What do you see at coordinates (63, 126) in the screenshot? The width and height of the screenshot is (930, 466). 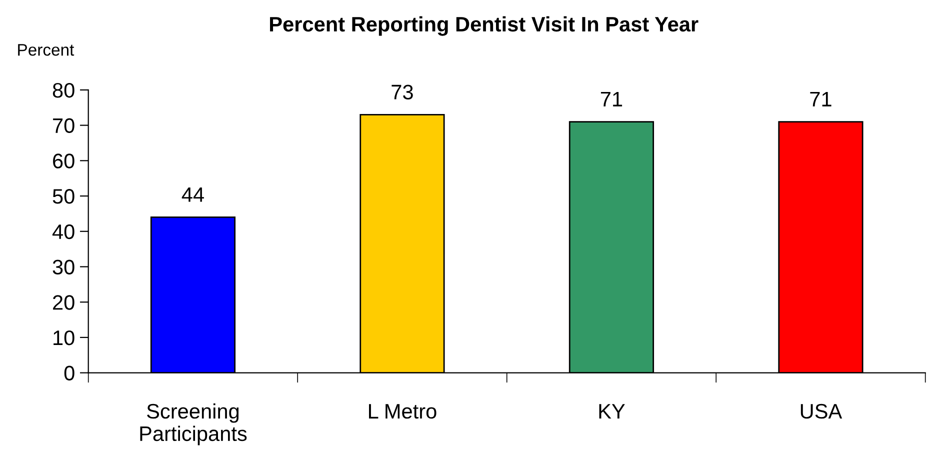 I see `y-tick-label: 70` at bounding box center [63, 126].